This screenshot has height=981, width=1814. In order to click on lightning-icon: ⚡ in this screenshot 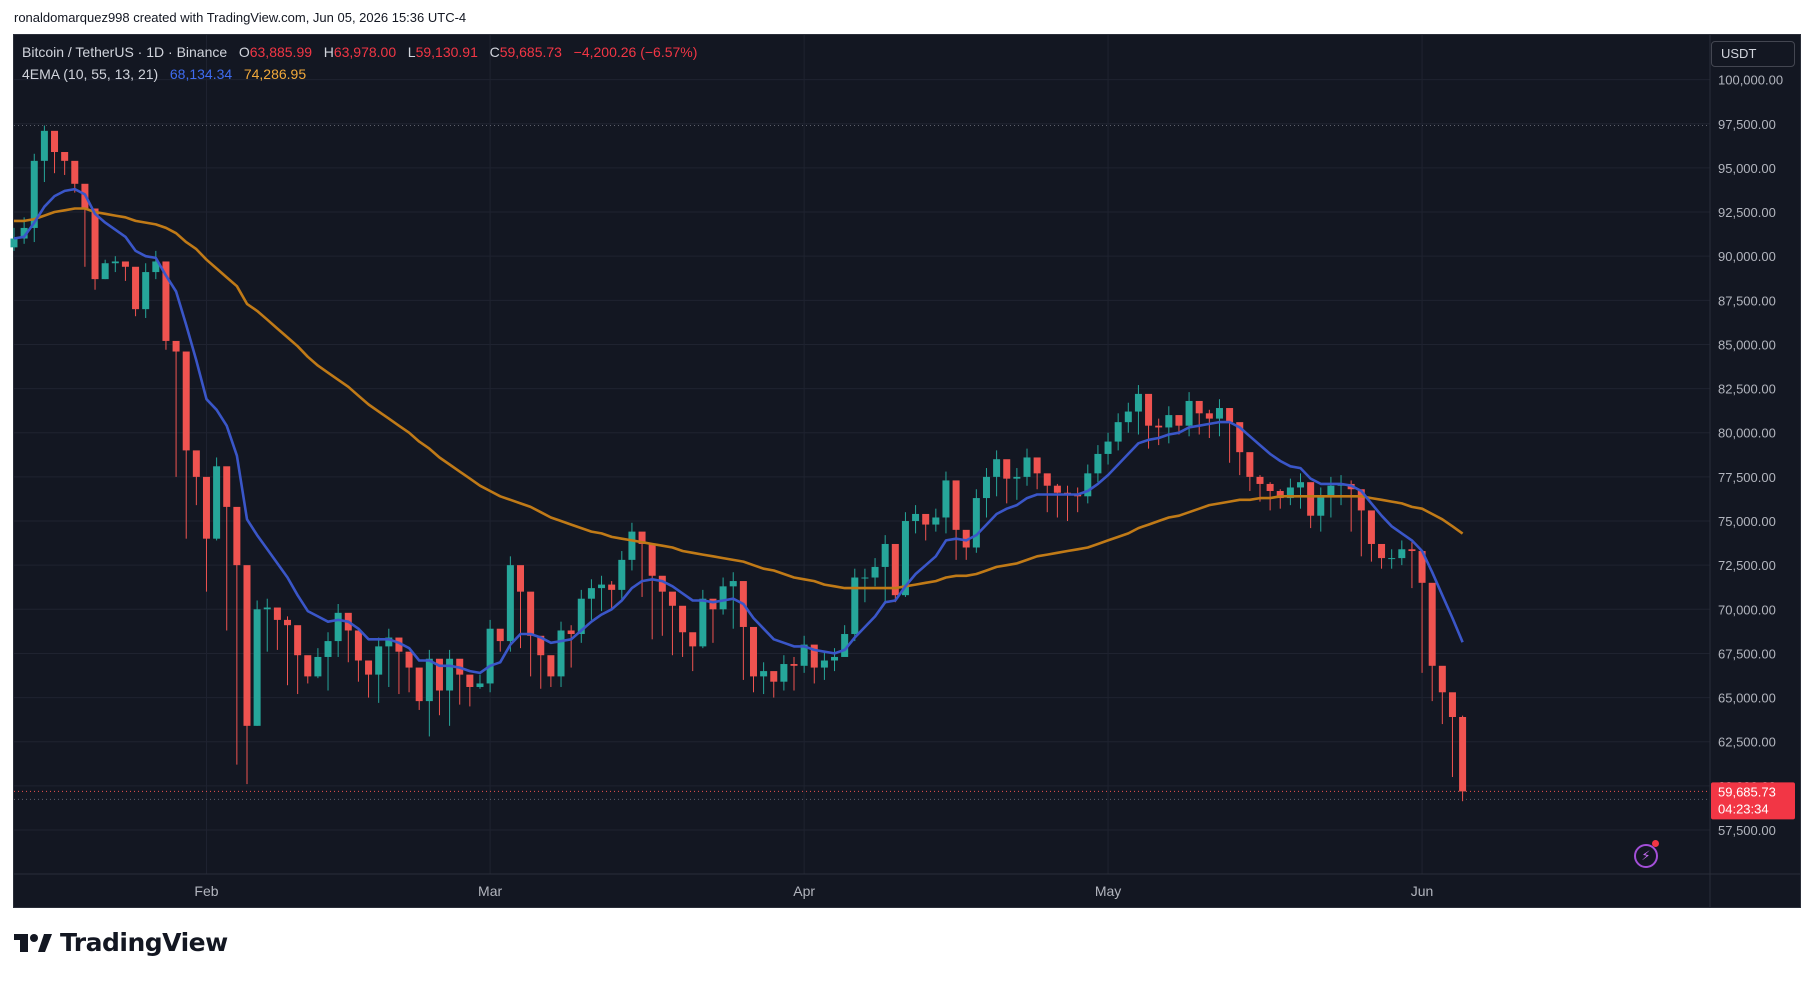, I will do `click(1646, 856)`.